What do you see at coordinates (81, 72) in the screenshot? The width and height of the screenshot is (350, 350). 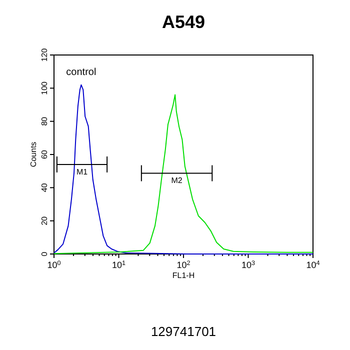 I see `series-label: control` at bounding box center [81, 72].